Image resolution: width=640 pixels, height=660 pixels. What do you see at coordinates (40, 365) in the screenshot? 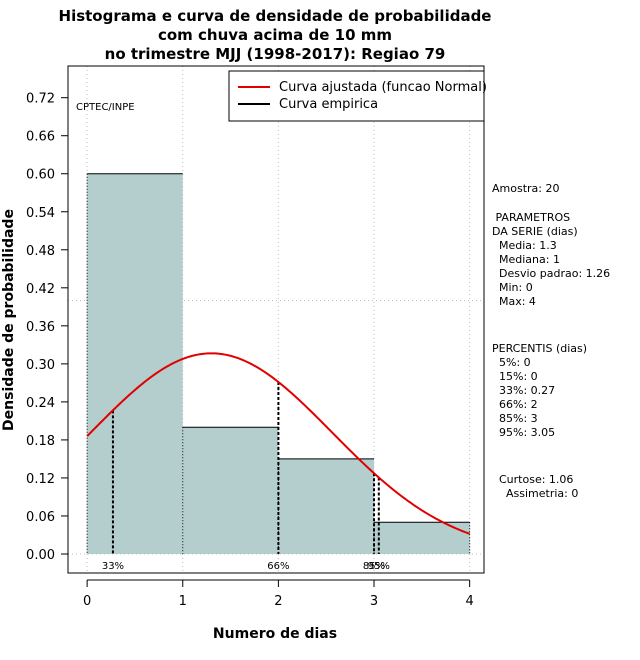
I see `y-tick-label: 0.30` at bounding box center [40, 365].